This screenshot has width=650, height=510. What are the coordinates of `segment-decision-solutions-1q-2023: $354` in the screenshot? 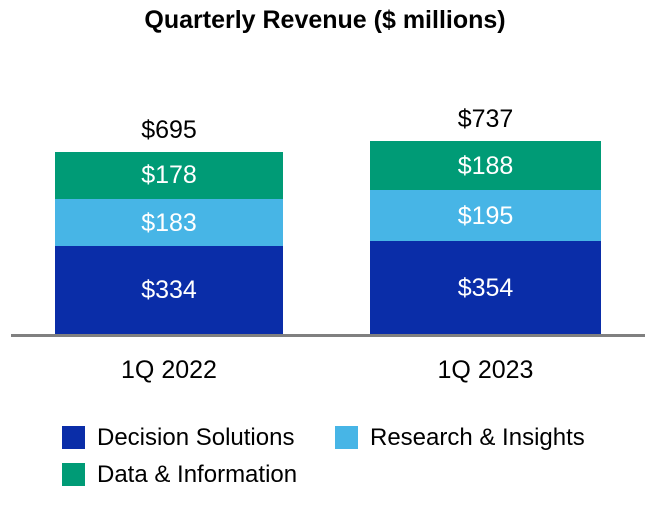 It's located at (485, 287).